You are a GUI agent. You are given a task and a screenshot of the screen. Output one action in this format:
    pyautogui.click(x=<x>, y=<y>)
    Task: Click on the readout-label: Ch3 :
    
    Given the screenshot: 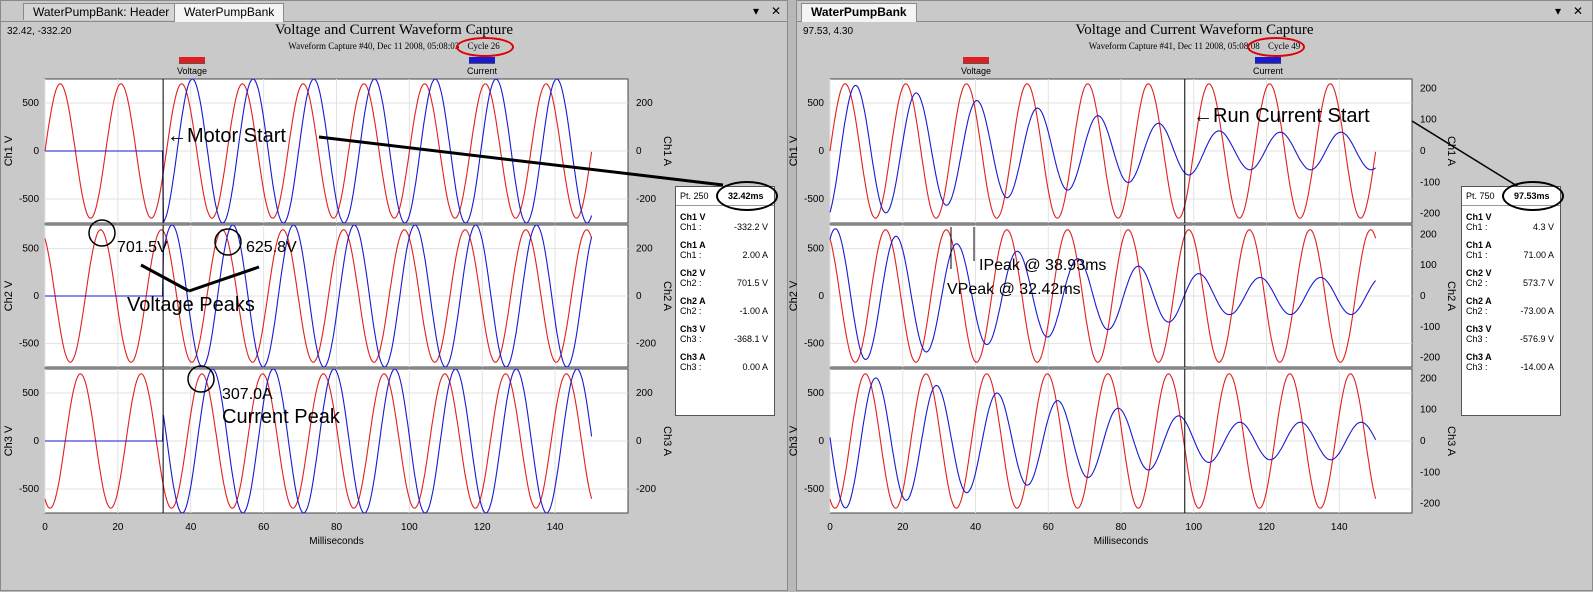 What is the action you would take?
    pyautogui.click(x=691, y=339)
    